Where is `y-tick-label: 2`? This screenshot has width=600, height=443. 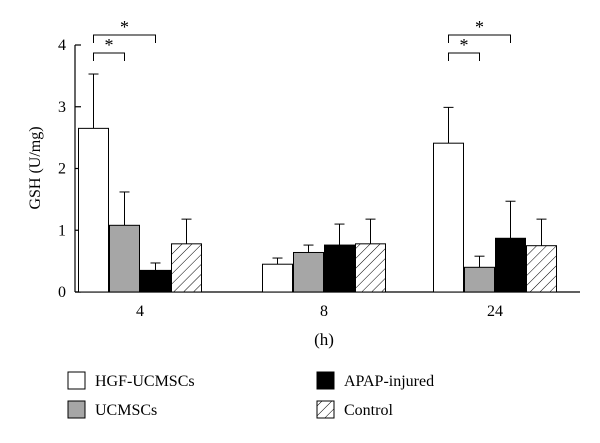 y-tick-label: 2 is located at coordinates (62, 169).